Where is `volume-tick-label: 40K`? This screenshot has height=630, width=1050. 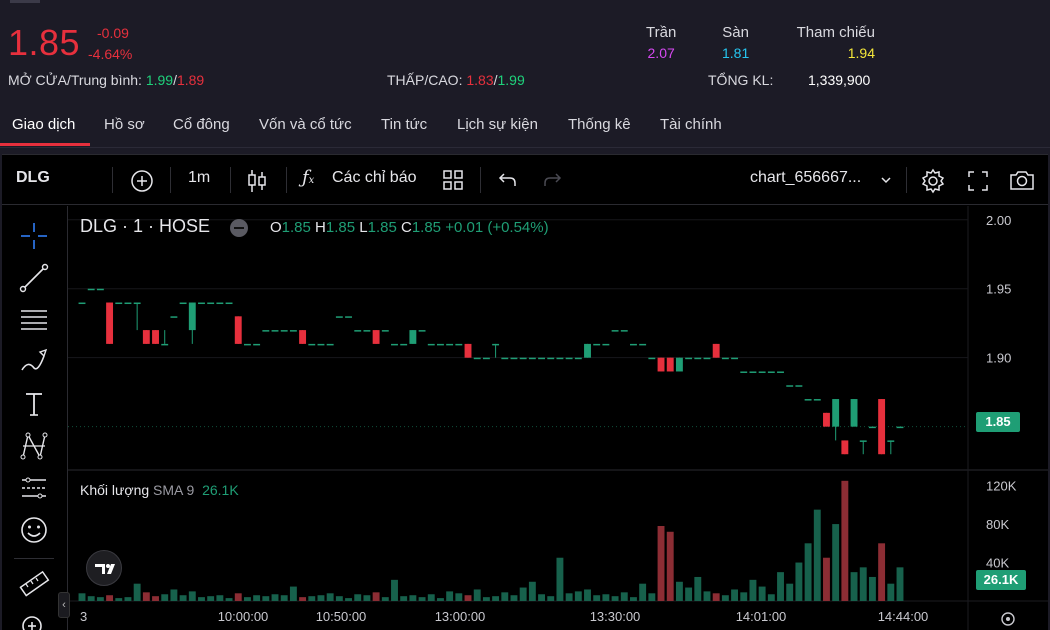
volume-tick-label: 40K is located at coordinates (997, 563).